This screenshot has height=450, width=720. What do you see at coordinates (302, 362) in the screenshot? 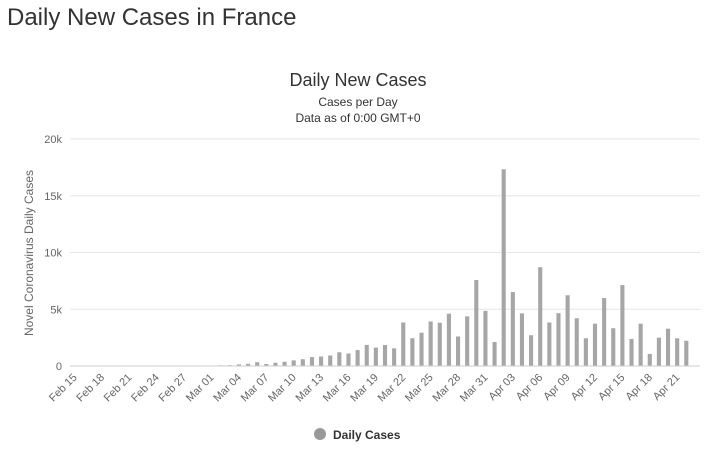
I see `bar: Mar 11: 595` at bounding box center [302, 362].